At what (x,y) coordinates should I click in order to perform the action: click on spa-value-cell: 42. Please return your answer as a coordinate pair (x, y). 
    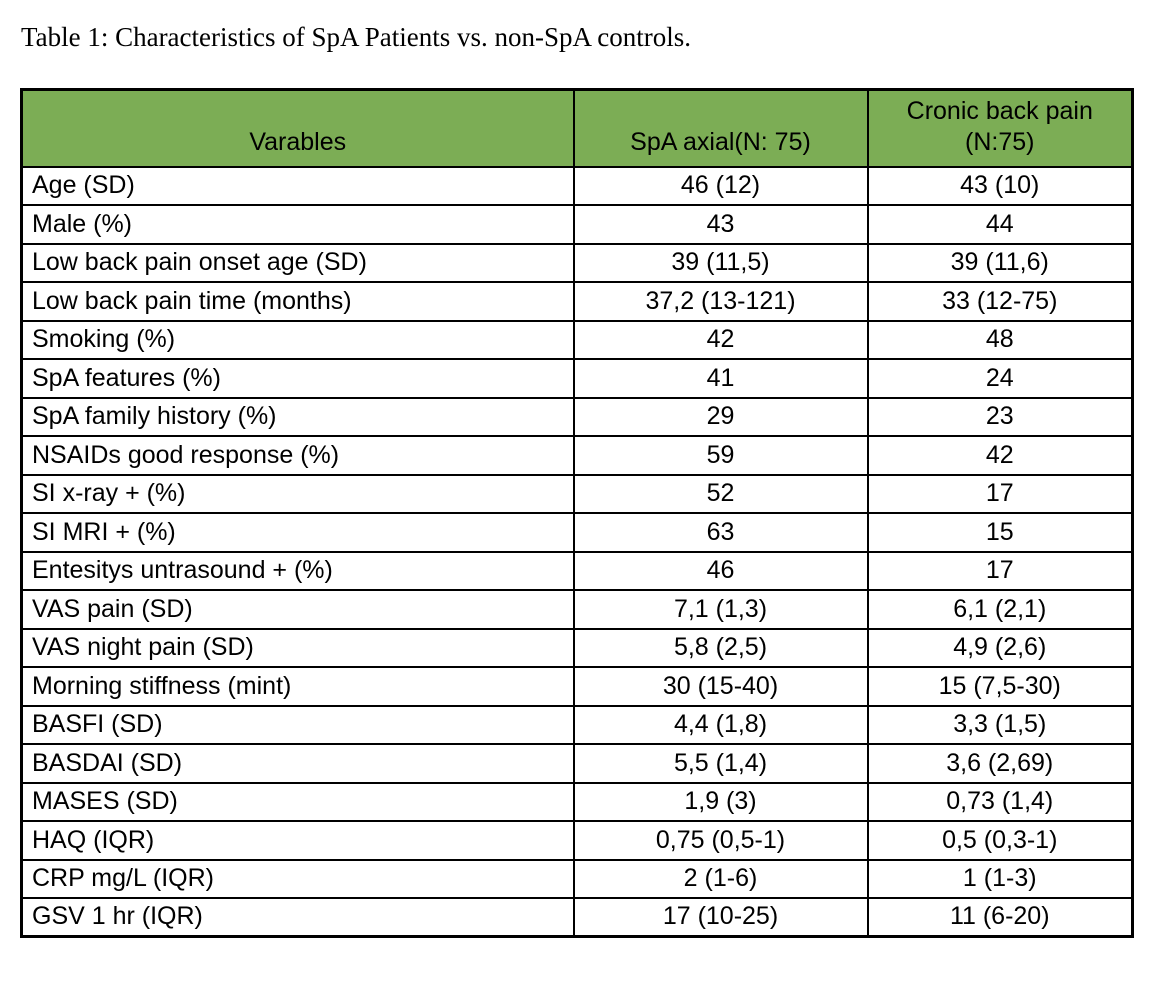
    Looking at the image, I should click on (720, 339).